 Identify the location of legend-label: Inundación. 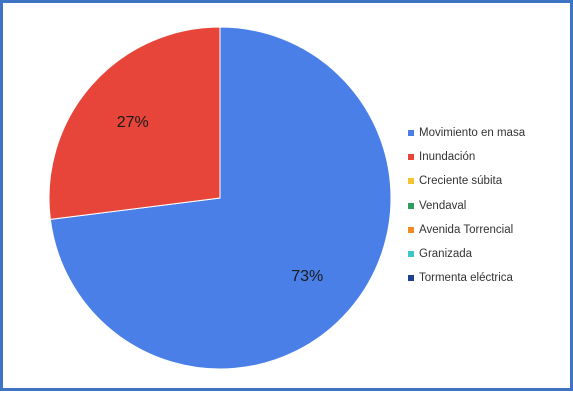
(447, 157).